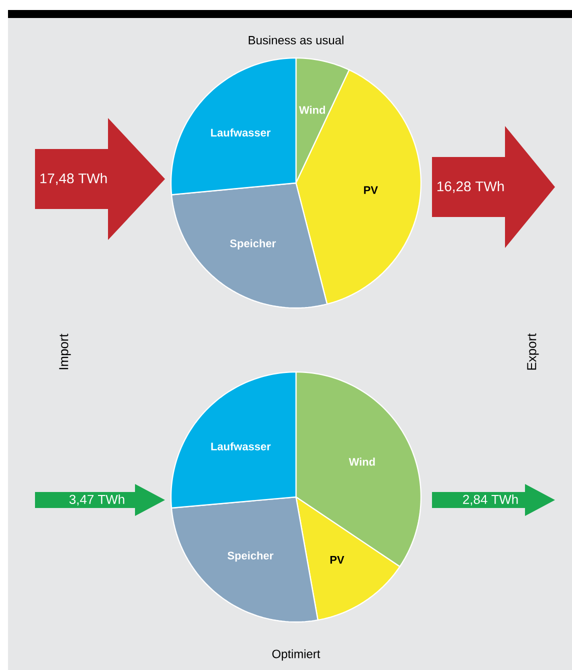  I want to click on text: 17,48 TWh, so click(73, 179).